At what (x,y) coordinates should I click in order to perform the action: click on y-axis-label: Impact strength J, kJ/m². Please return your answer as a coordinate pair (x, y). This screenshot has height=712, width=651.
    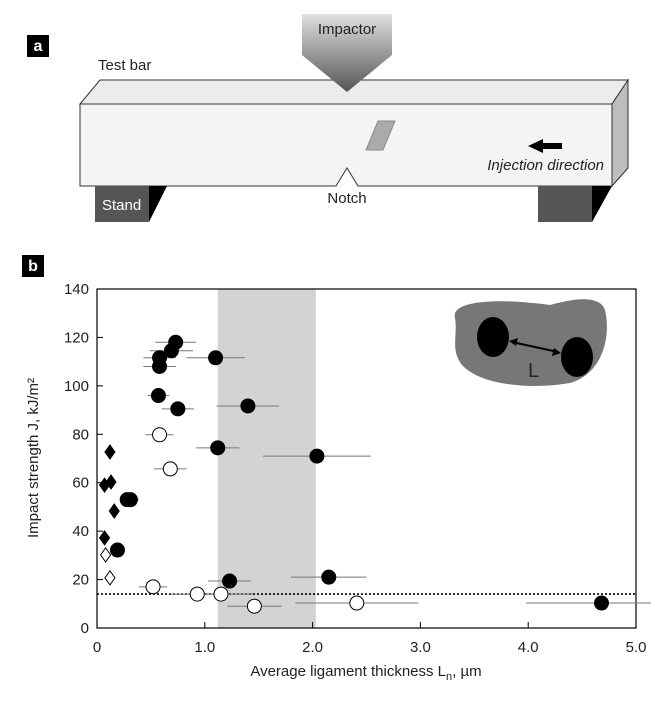
    Looking at the image, I should click on (33, 458).